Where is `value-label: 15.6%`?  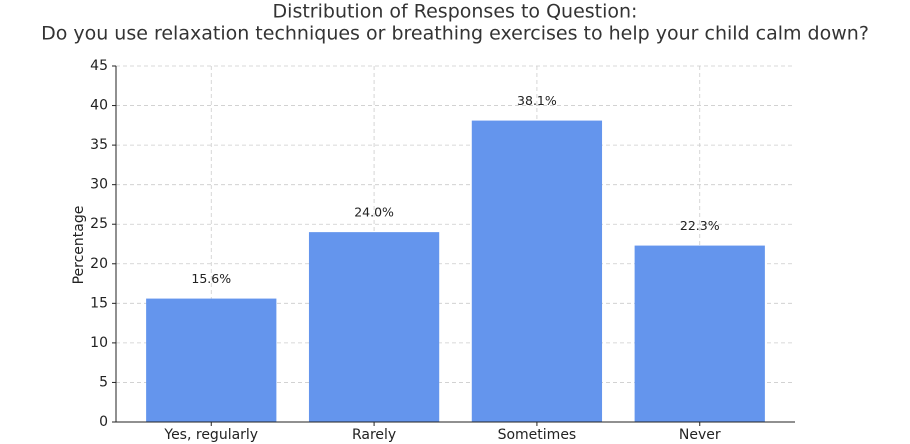
value-label: 15.6% is located at coordinates (211, 278).